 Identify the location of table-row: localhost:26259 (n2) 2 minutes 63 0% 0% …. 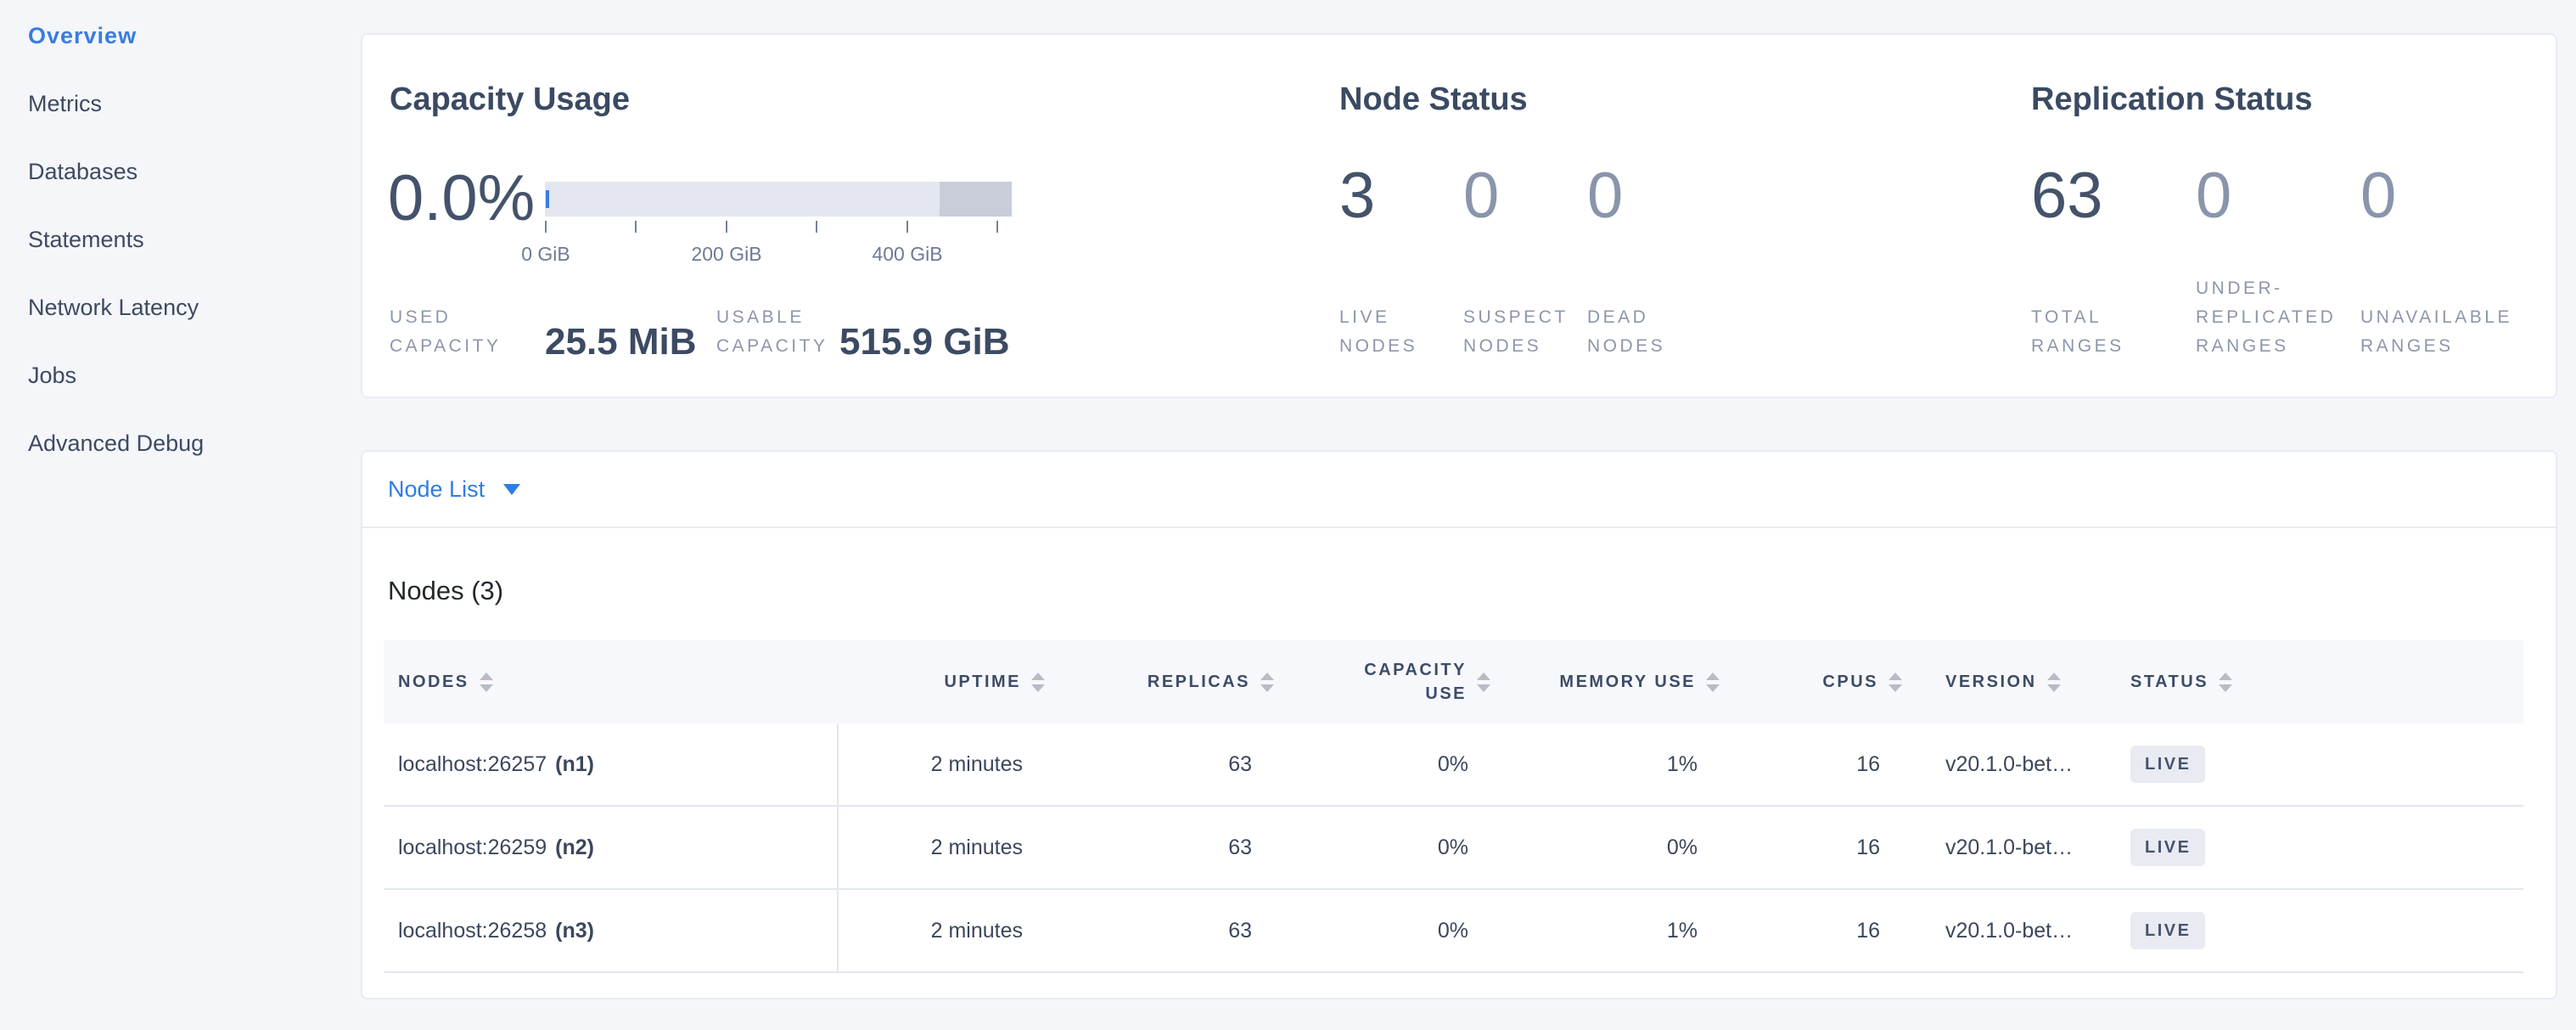
(1453, 849).